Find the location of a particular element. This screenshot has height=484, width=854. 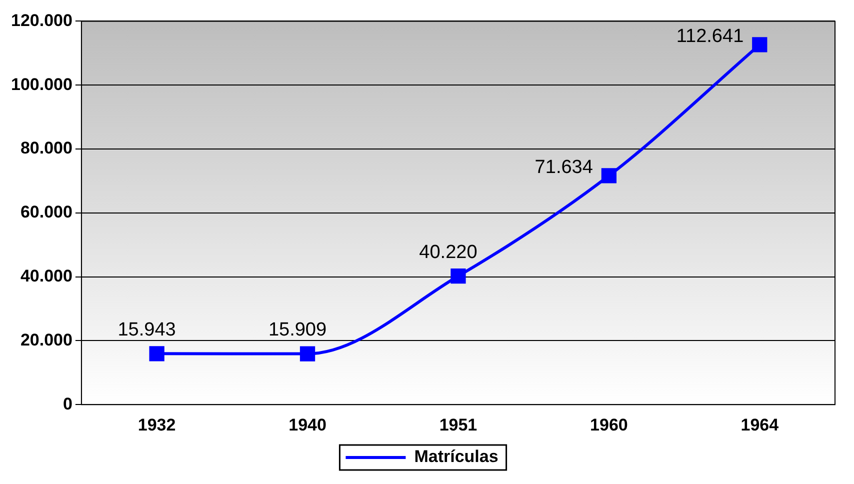

y-tick-label: 20.000 is located at coordinates (46, 340).